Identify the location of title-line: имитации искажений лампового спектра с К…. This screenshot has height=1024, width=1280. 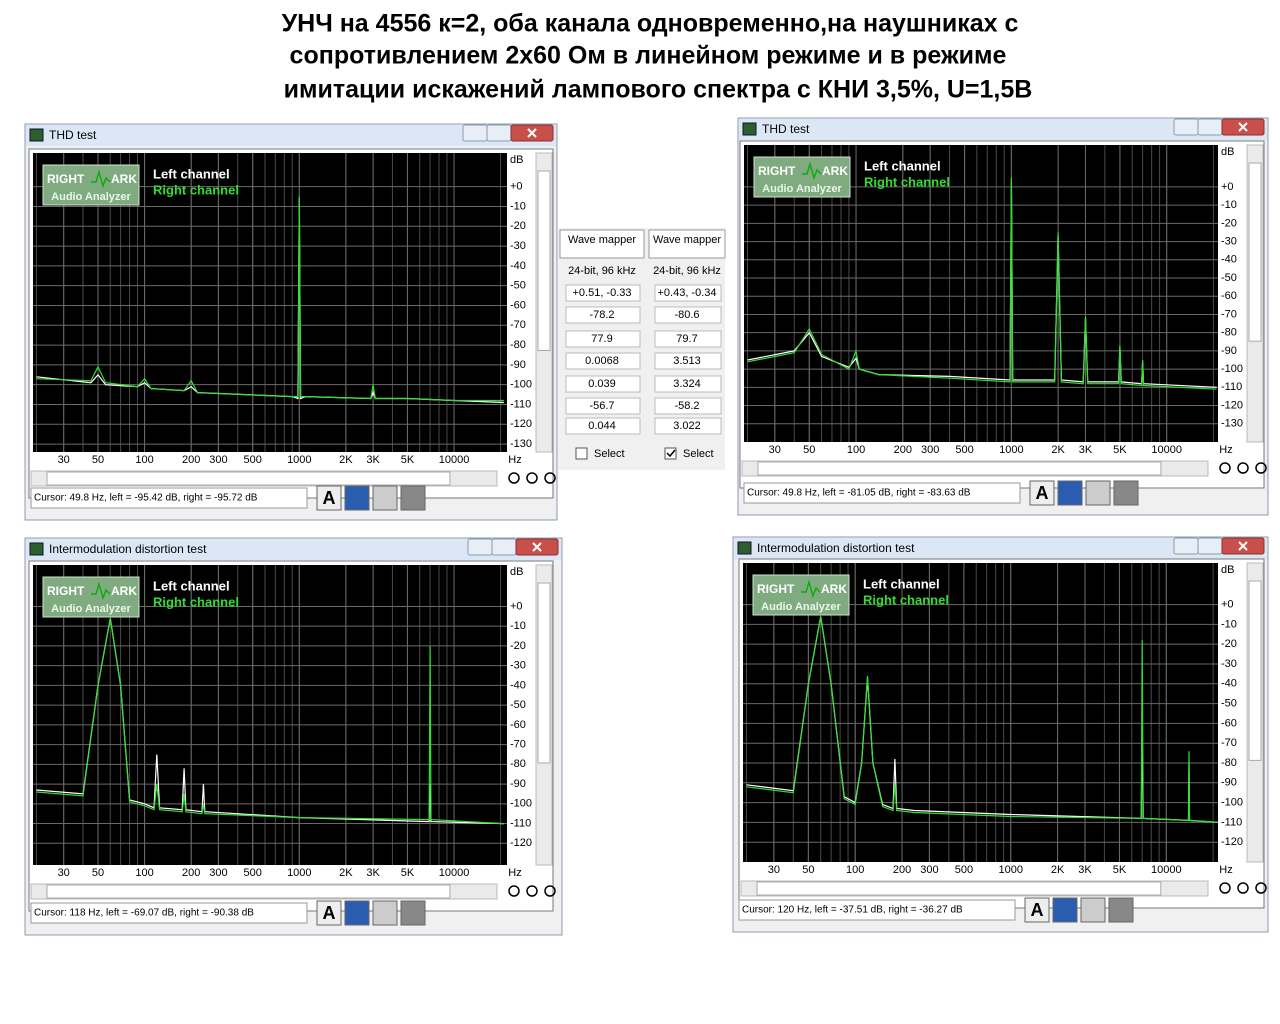
(658, 90).